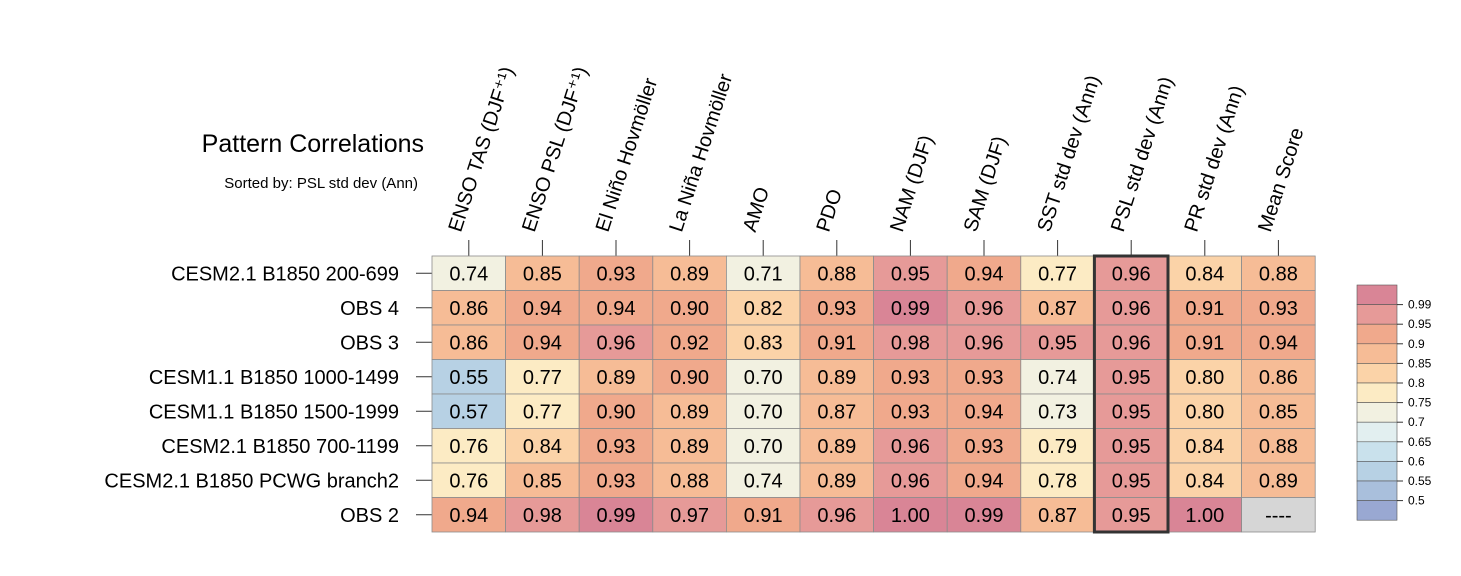  Describe the element at coordinates (1416, 501) in the screenshot. I see `colorbar-tick-label: 0.5` at that location.